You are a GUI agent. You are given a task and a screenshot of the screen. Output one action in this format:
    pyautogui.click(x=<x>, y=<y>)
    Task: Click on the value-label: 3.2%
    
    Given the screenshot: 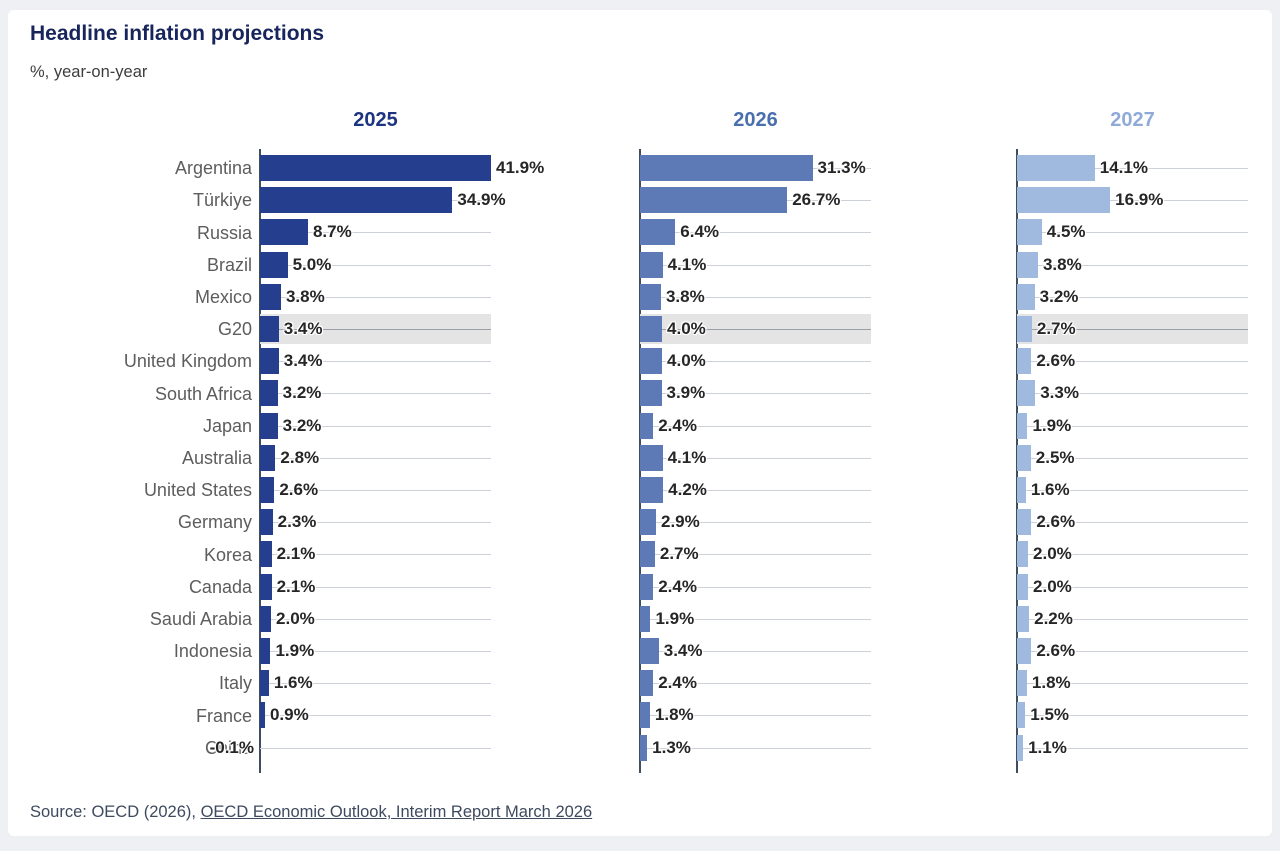 What is the action you would take?
    pyautogui.click(x=1059, y=296)
    